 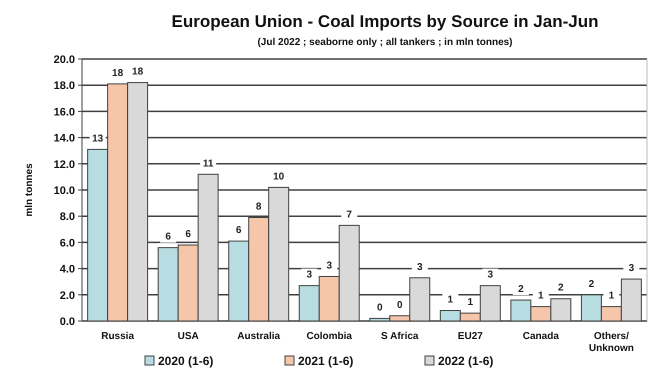 I want to click on x-tick-label: Others/ Unknown, so click(x=611, y=342).